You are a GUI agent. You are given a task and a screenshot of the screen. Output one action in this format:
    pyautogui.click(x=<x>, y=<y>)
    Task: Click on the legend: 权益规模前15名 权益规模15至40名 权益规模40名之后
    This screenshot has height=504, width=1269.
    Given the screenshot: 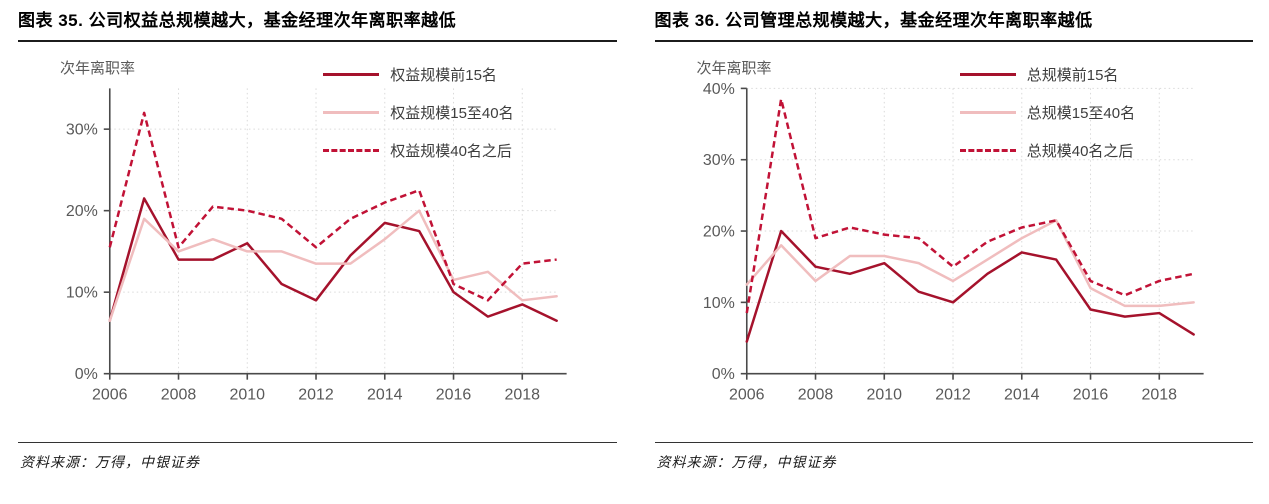 What is the action you would take?
    pyautogui.click(x=418, y=112)
    